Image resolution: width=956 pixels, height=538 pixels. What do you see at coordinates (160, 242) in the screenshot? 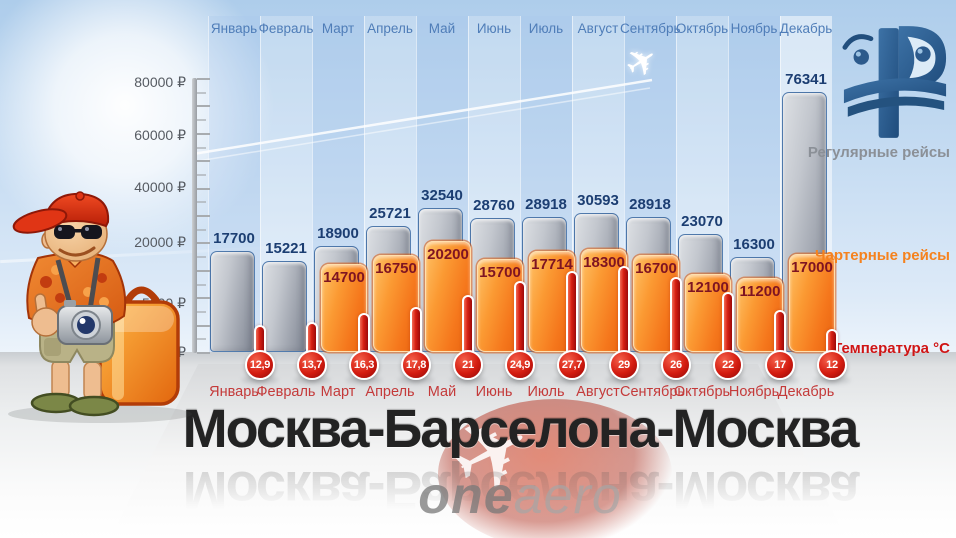
I see `y-axis-label: 20000 ₽` at bounding box center [160, 242].